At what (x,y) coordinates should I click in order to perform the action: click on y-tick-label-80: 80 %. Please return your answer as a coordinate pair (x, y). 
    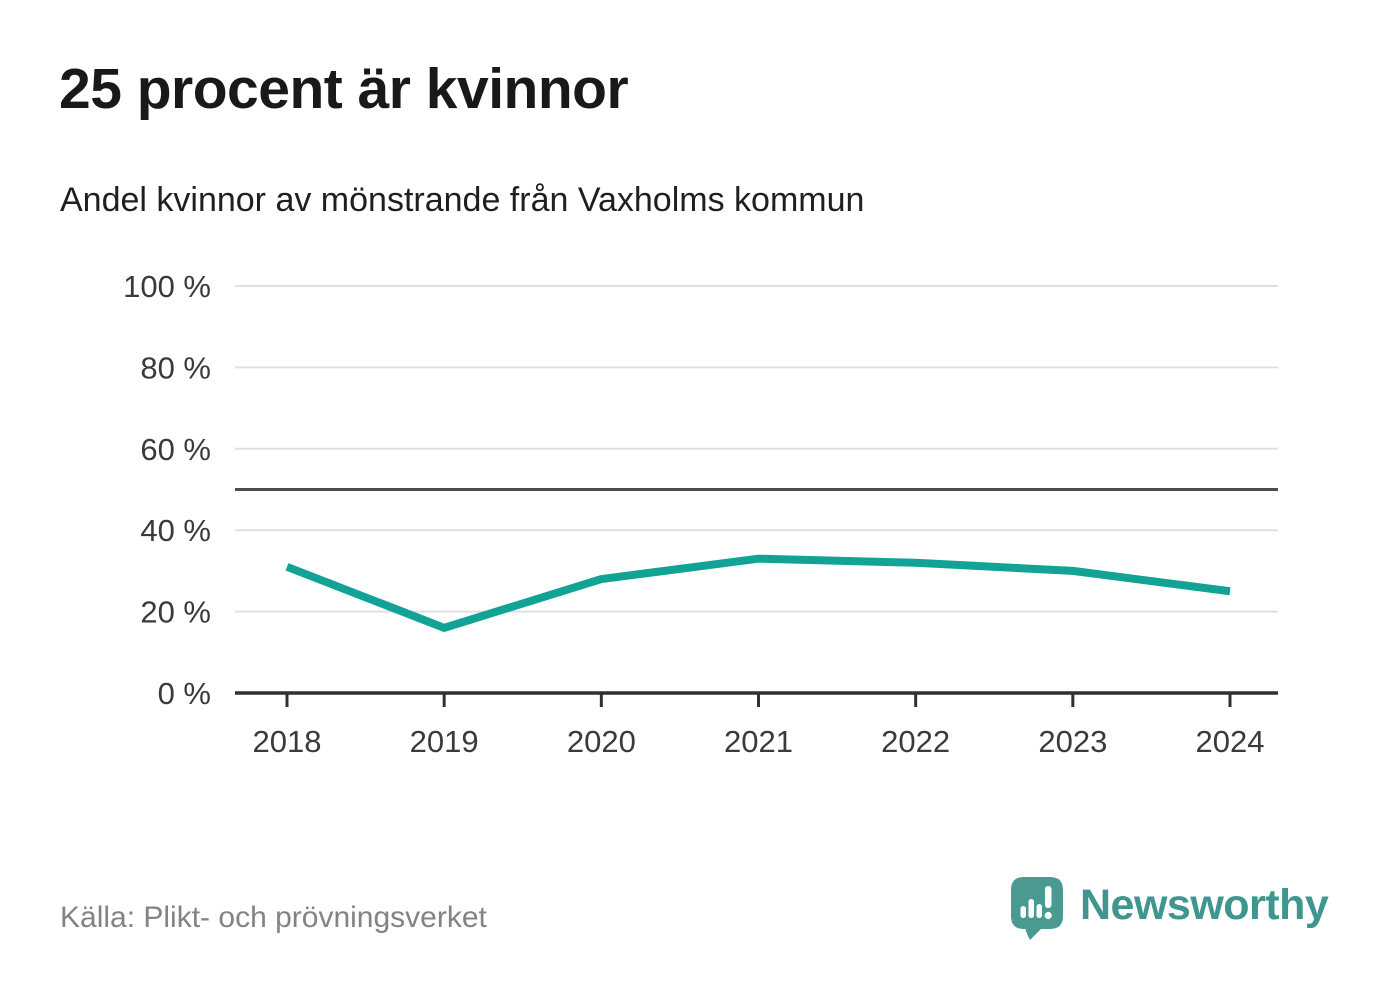
    Looking at the image, I should click on (175, 367).